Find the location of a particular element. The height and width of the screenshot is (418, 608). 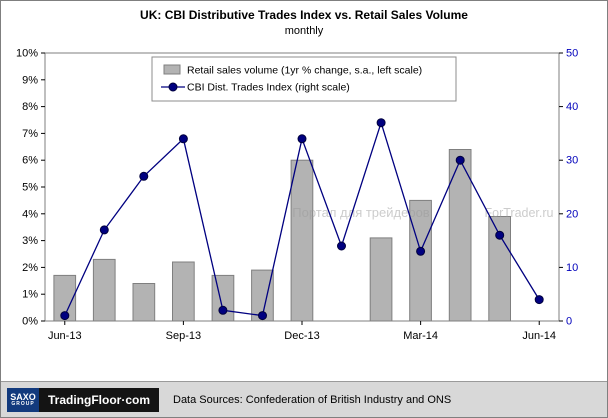

legend-line-marker is located at coordinates (173, 87).